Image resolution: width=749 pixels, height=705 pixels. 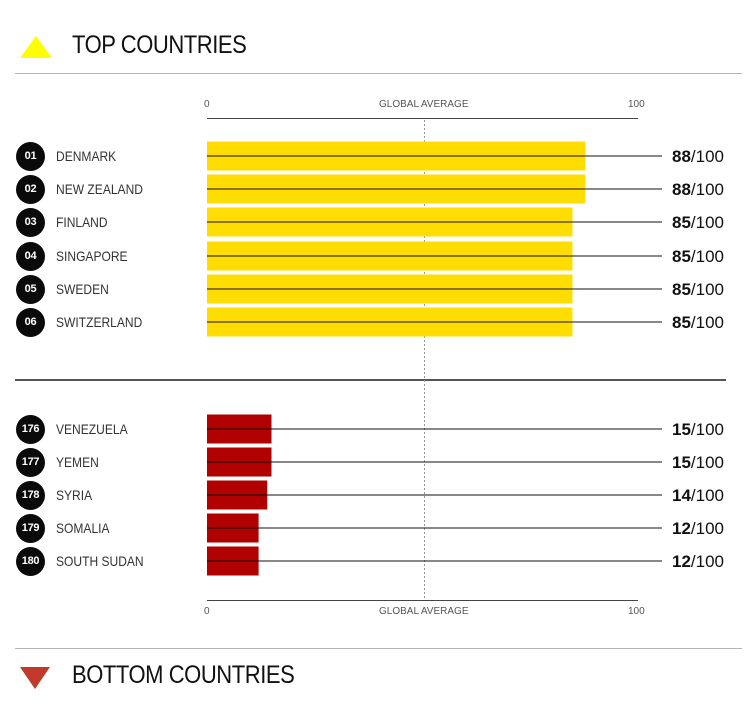 What do you see at coordinates (159, 45) in the screenshot?
I see `top-countries-heading: TOP COUNTRIES` at bounding box center [159, 45].